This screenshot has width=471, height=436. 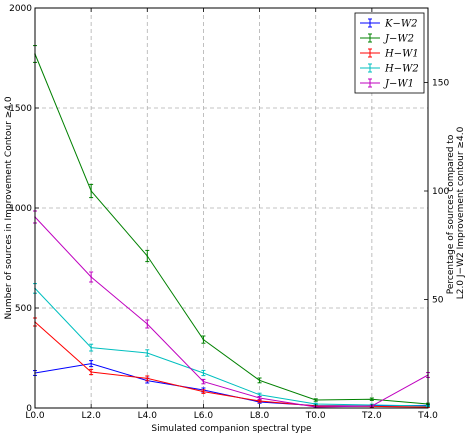 What do you see at coordinates (315, 416) in the screenshot?
I see `x-tick-label: T0.0` at bounding box center [315, 416].